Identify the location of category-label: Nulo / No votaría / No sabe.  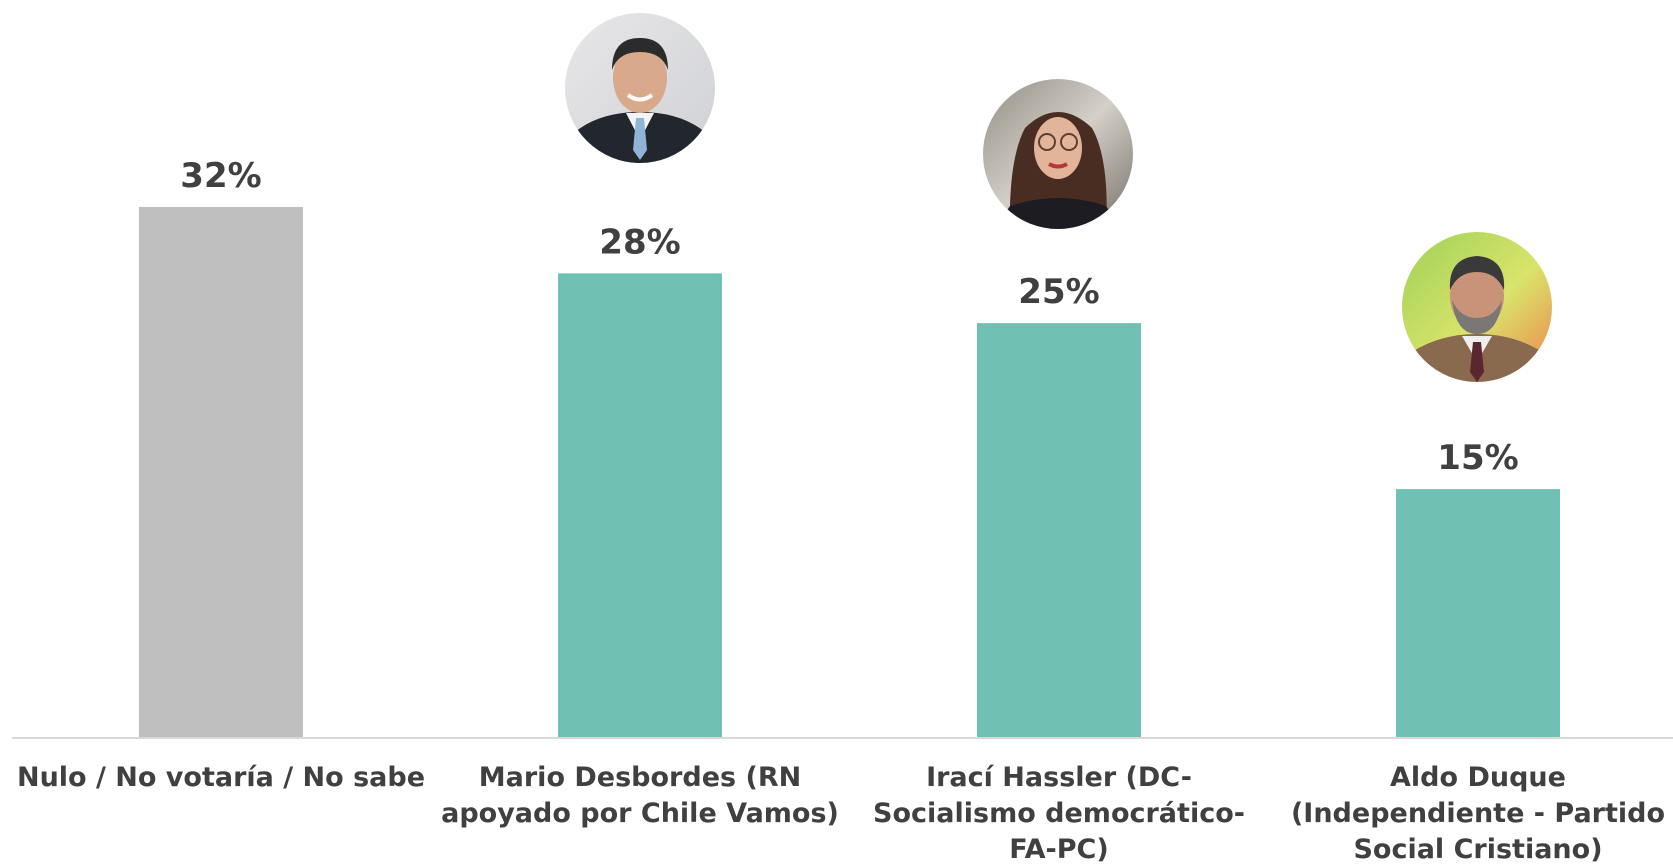
(221, 777).